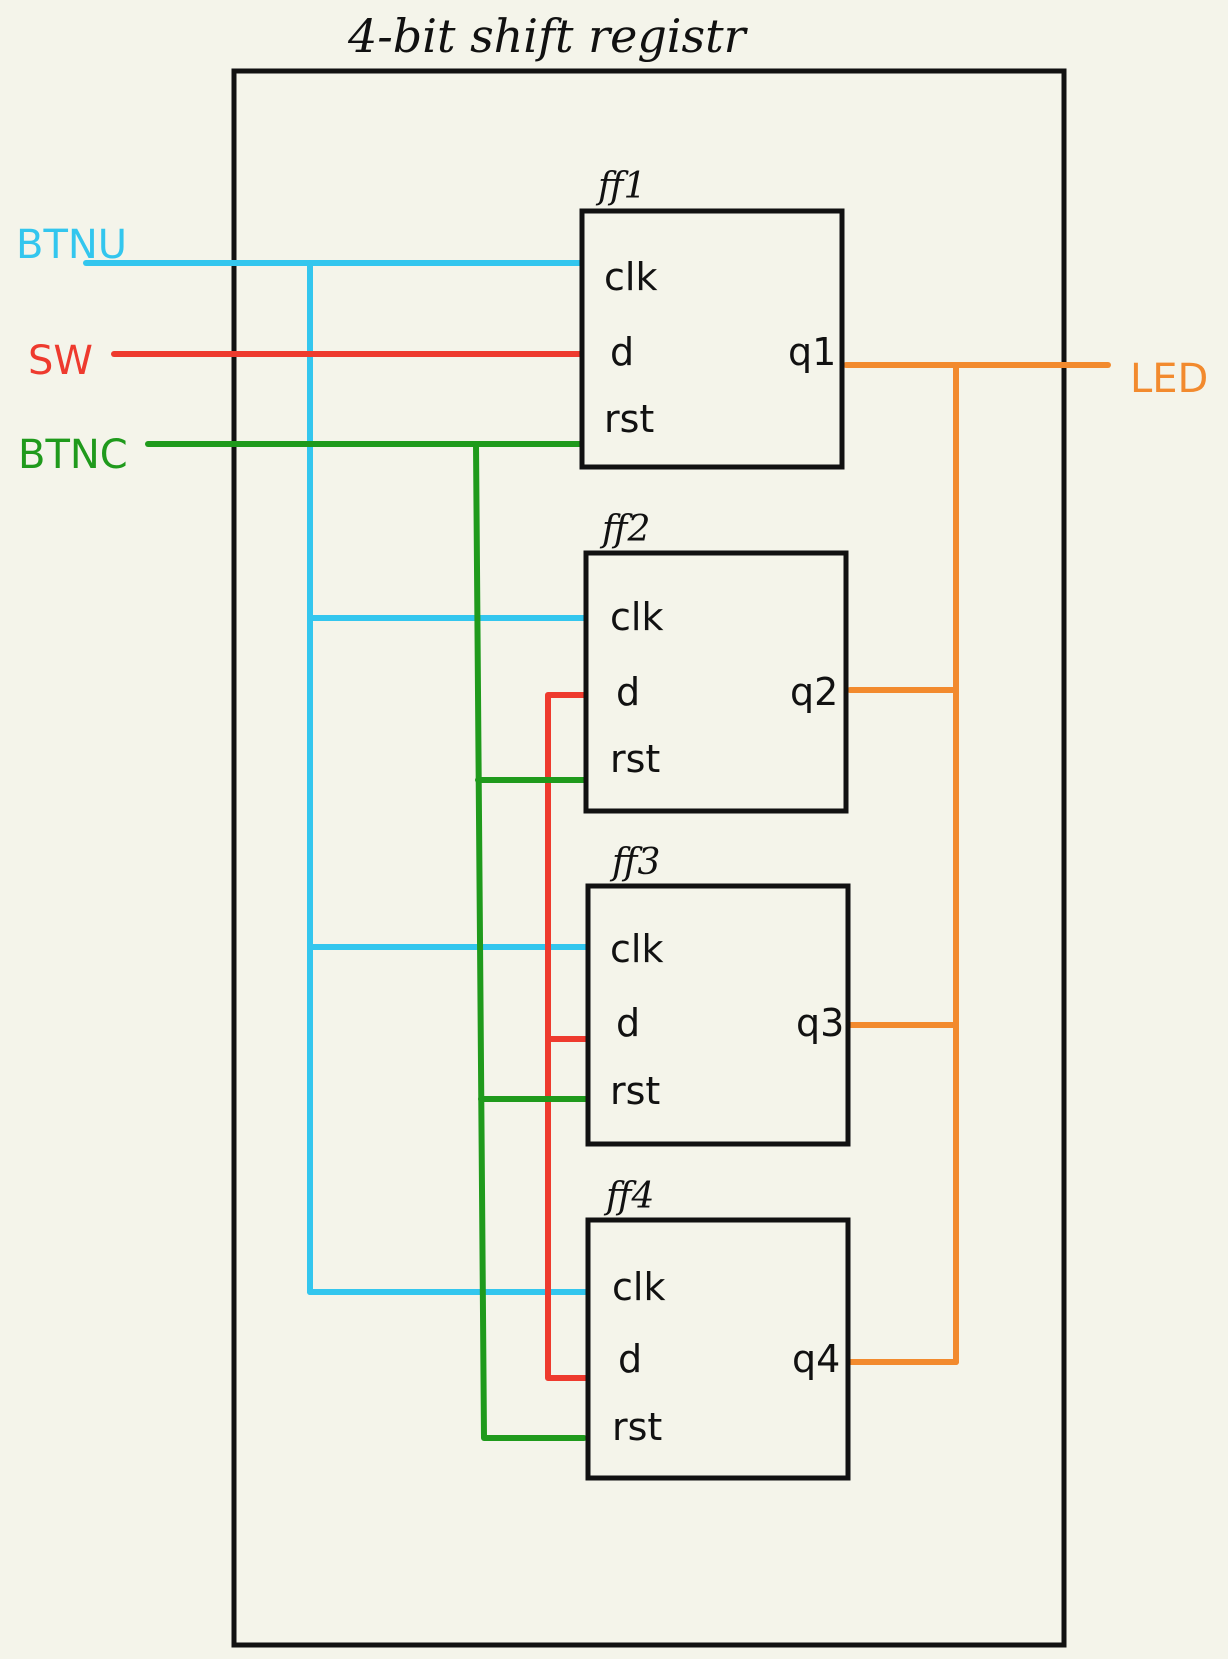 This screenshot has height=1659, width=1228. I want to click on output-net, so click(977, 863).